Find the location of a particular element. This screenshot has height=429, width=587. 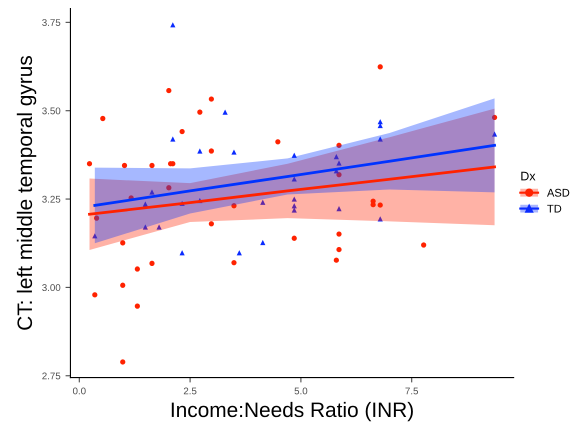

x-tick-label: 5.0 is located at coordinates (301, 391).